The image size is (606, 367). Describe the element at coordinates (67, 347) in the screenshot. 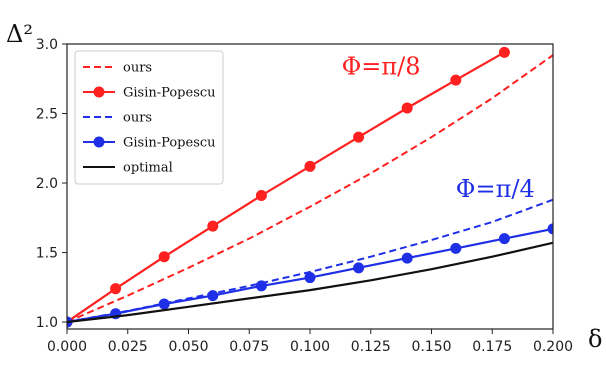

I see `x-tick-label: 0.000` at that location.